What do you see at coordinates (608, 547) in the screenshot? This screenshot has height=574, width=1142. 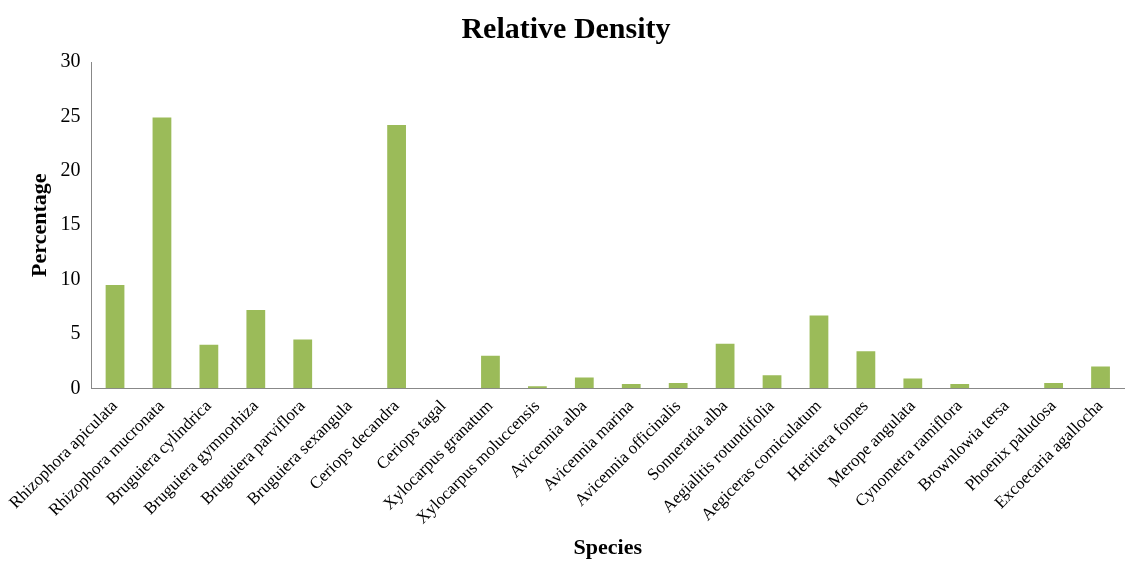 I see `x-axis-title: Species` at bounding box center [608, 547].